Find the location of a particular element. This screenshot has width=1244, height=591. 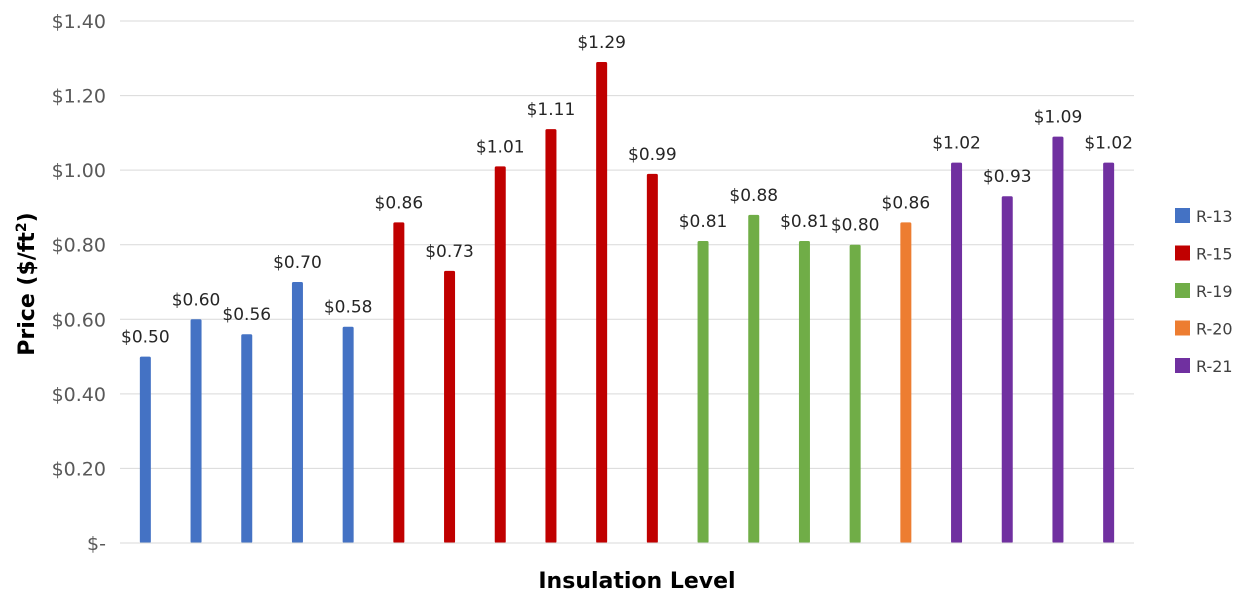

data-label: $0.93 is located at coordinates (1007, 177).